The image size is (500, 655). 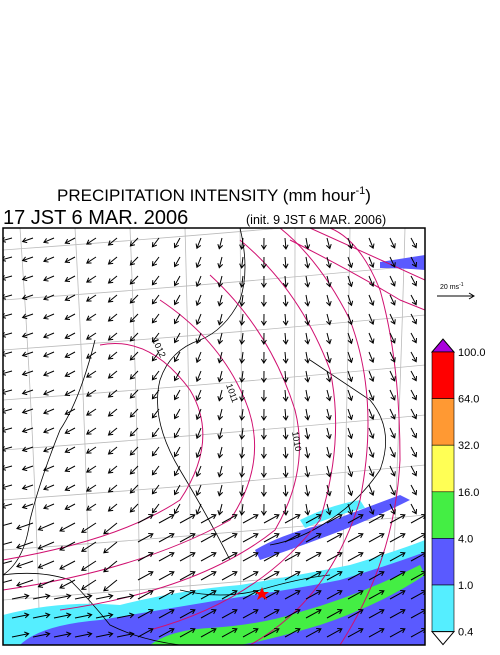 What do you see at coordinates (443, 468) in the screenshot?
I see `colorbar-segment` at bounding box center [443, 468].